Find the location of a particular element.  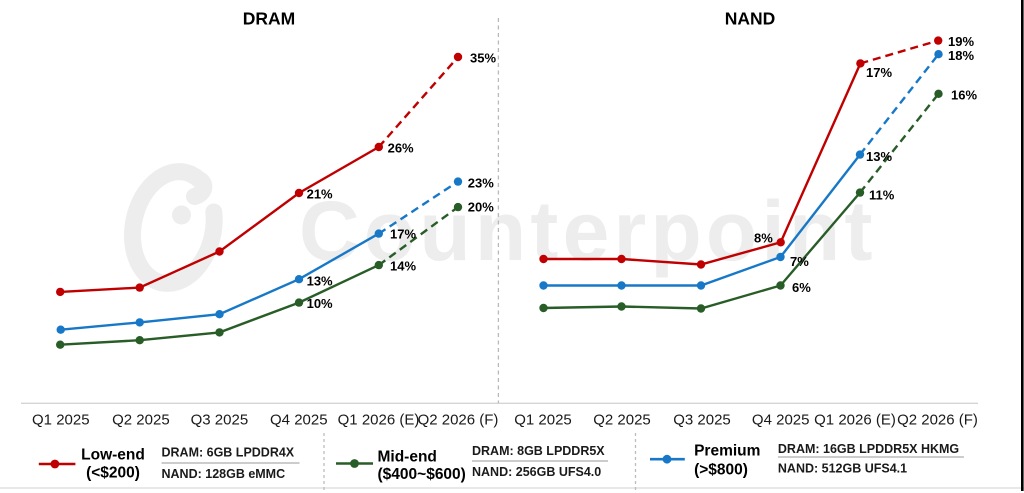

svg-text: ($400~$600) is located at coordinates (422, 474).